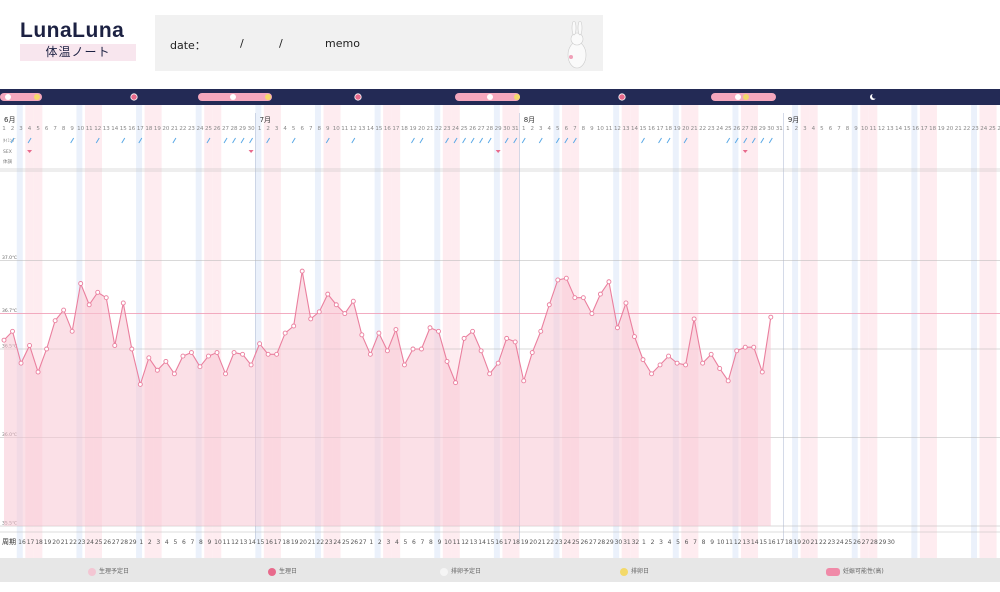  Describe the element at coordinates (584, 129) in the screenshot. I see `date-number: 8` at that location.